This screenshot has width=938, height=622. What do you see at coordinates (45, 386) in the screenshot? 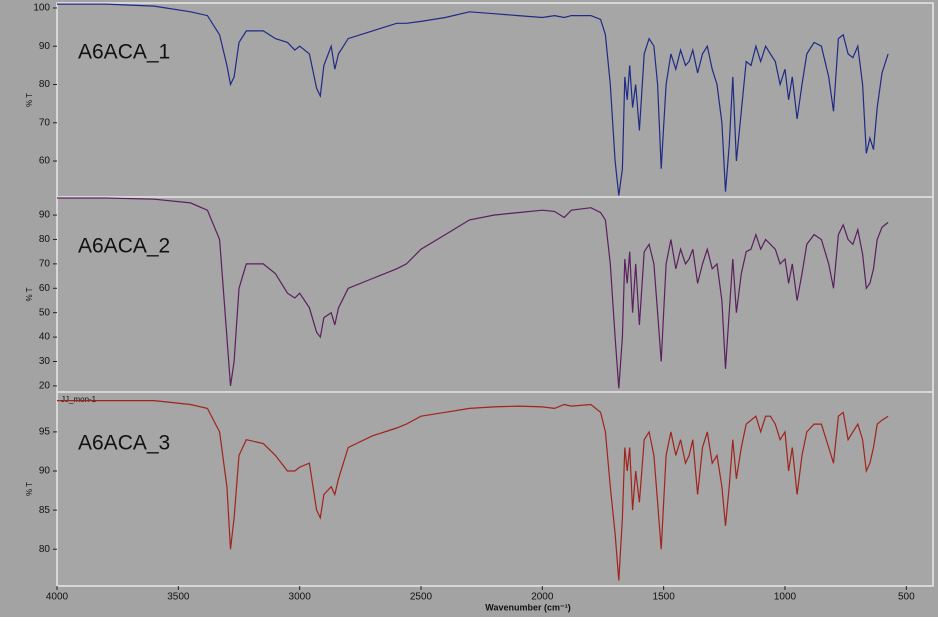
I see `y-tick-label: 20` at bounding box center [45, 386].